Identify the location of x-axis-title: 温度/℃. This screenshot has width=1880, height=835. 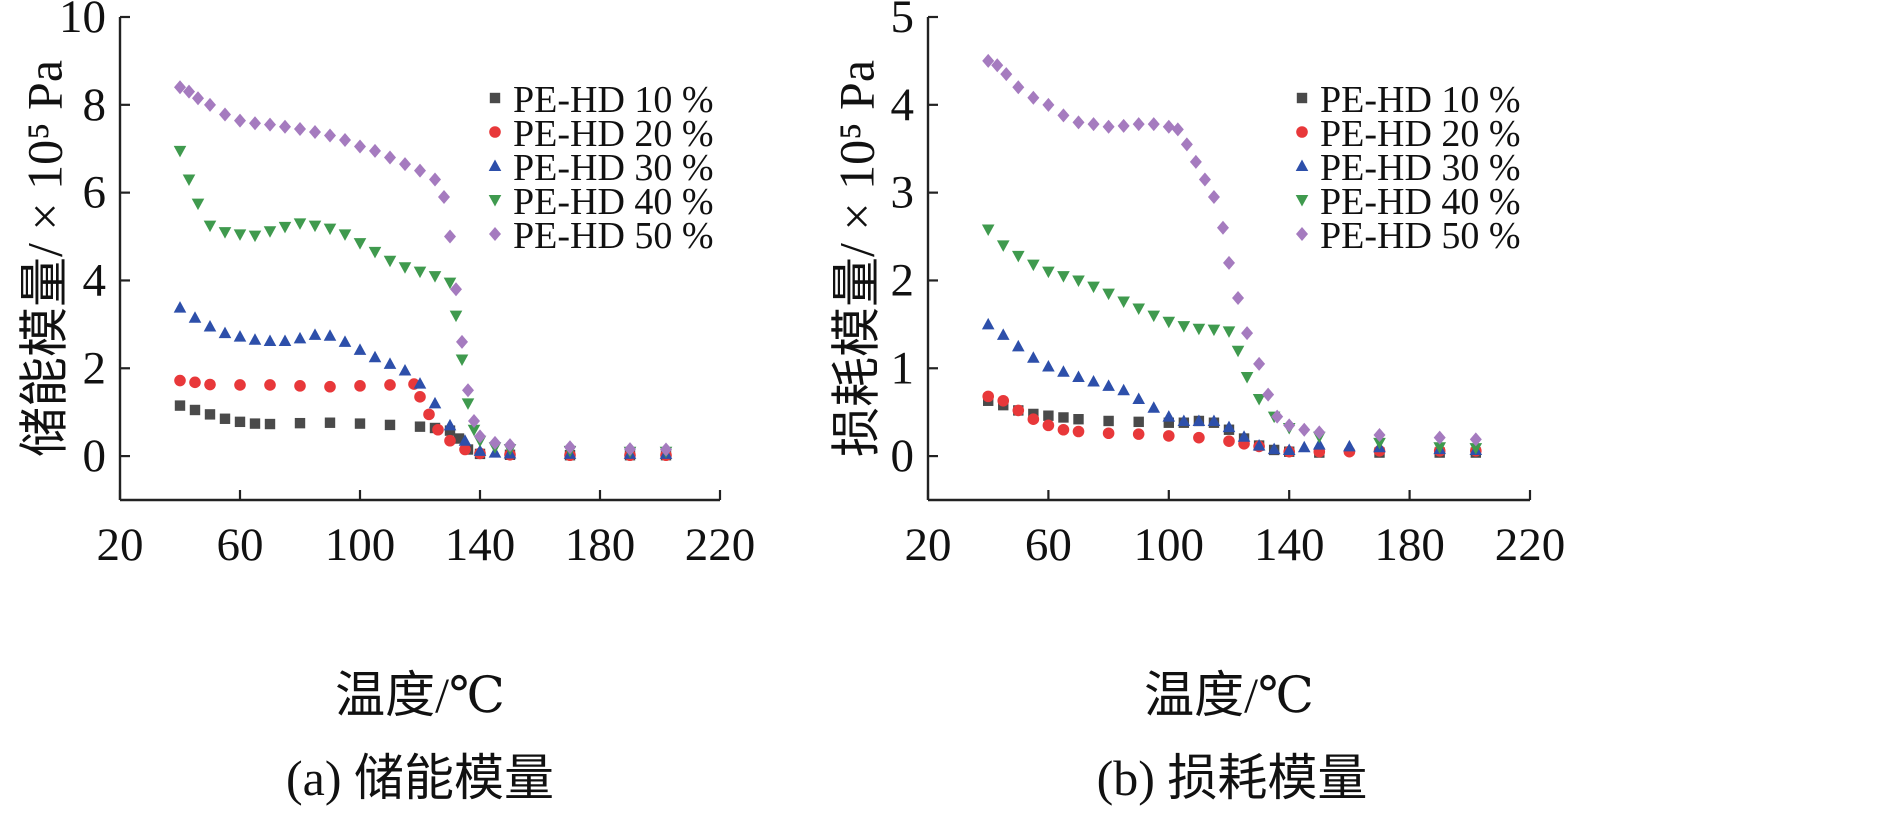
(1229, 695).